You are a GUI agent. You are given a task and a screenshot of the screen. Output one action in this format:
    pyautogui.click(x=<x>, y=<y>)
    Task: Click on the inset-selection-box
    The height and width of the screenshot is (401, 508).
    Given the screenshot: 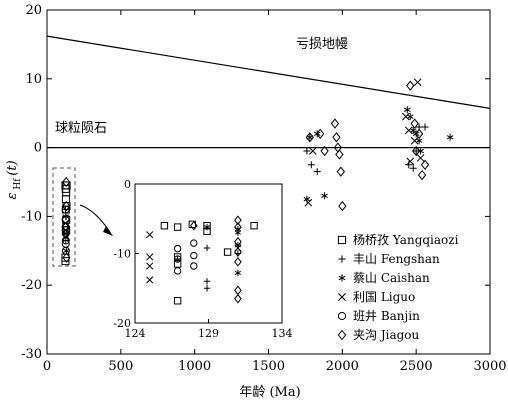 What is the action you would take?
    pyautogui.click(x=64, y=217)
    